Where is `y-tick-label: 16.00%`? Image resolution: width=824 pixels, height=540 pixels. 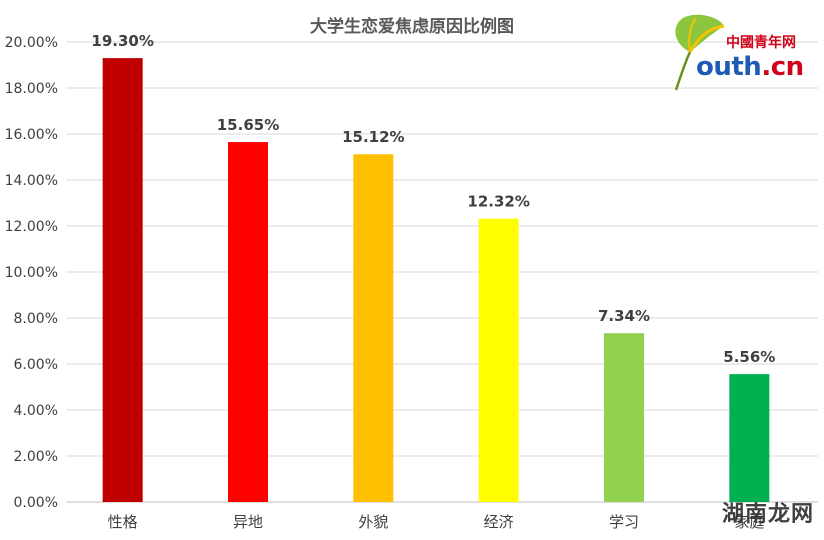 y-tick-label: 16.00% is located at coordinates (31, 135).